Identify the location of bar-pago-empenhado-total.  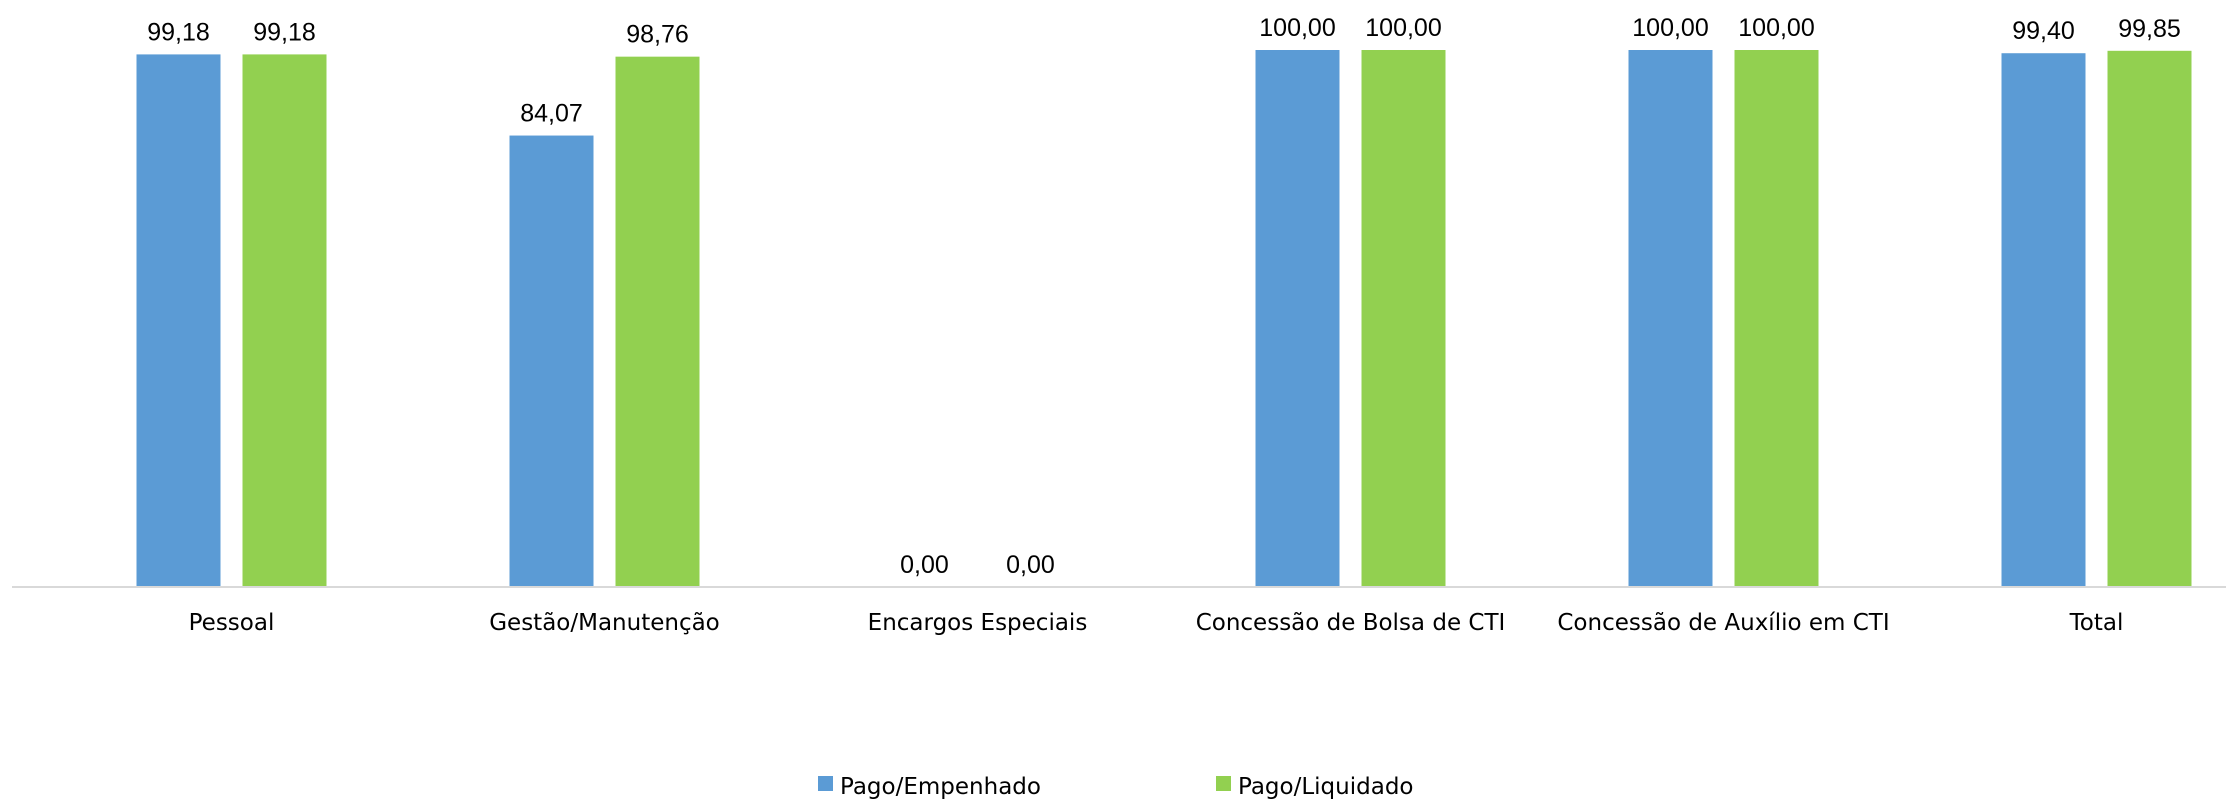
(2043, 320).